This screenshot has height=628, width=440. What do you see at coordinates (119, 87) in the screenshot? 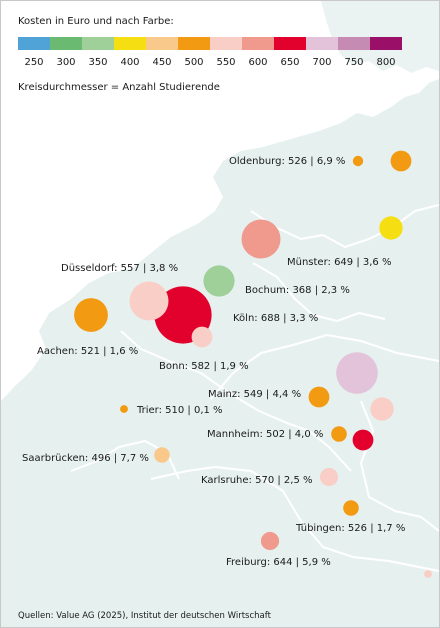
I see `size-legend-note: Kreisdurchmesser = Anzahl Studierende` at bounding box center [119, 87].